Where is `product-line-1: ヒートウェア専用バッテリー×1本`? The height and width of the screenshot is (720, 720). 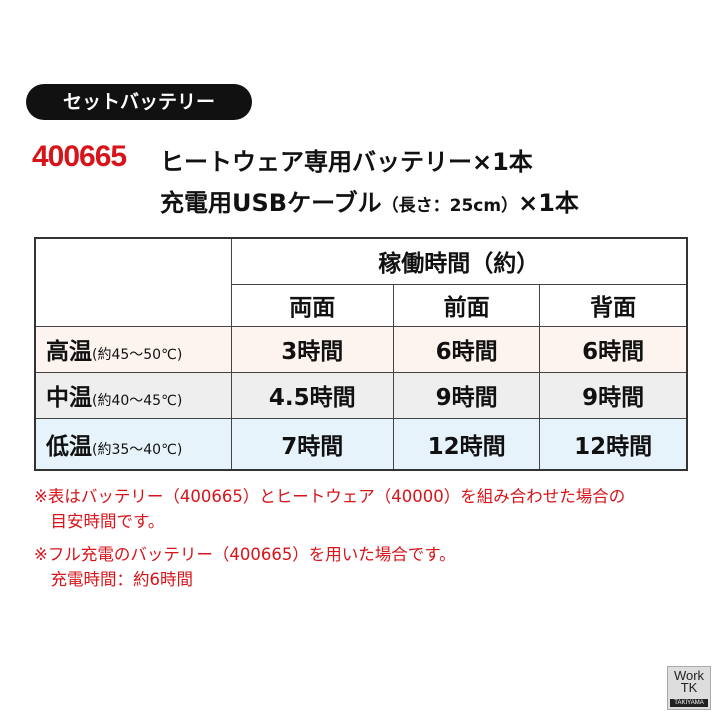 product-line-1: ヒートウェア専用バッテリー×1本 is located at coordinates (346, 162).